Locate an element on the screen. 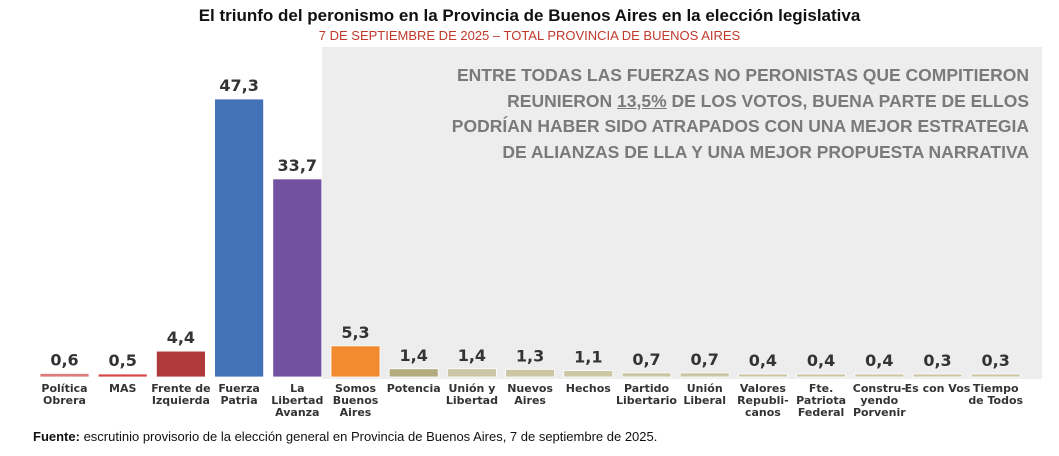 The height and width of the screenshot is (456, 1059). category-label-constru-yendo-porvenir: Constru-yendo Porvenir is located at coordinates (879, 400).